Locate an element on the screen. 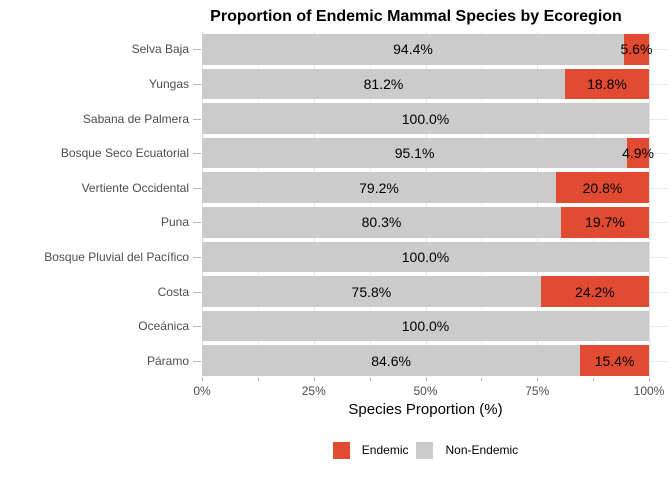 Image resolution: width=672 pixels, height=480 pixels. segment-value-label: 15.4% is located at coordinates (614, 360).